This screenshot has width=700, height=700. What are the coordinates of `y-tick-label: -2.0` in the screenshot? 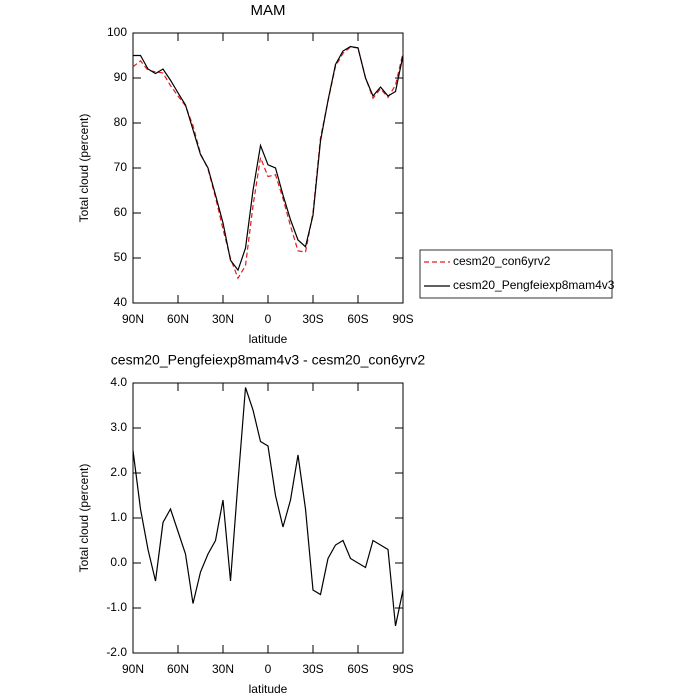 It's located at (116, 652).